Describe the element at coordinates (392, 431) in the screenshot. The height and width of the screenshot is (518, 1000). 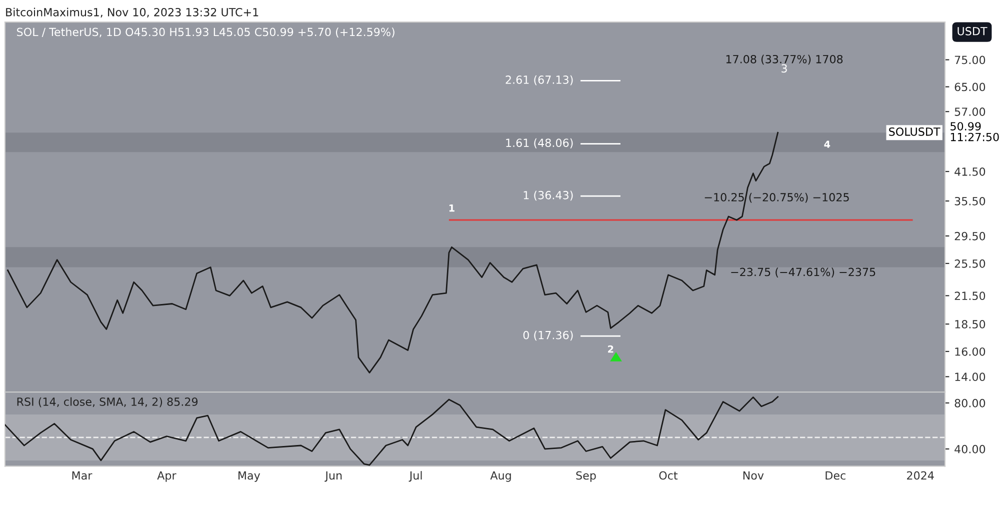
I see `line-series` at that location.